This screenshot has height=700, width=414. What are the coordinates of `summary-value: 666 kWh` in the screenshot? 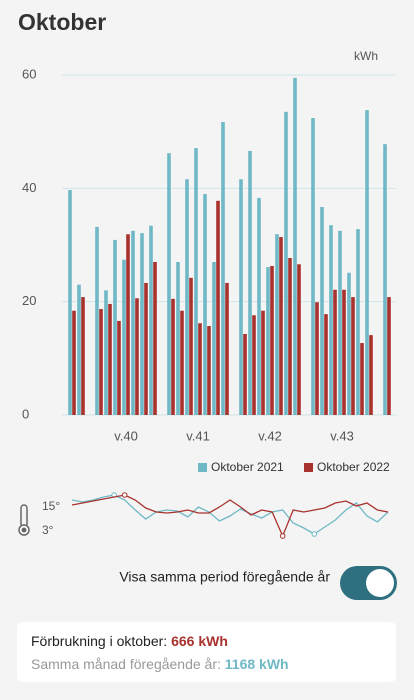 It's located at (199, 641).